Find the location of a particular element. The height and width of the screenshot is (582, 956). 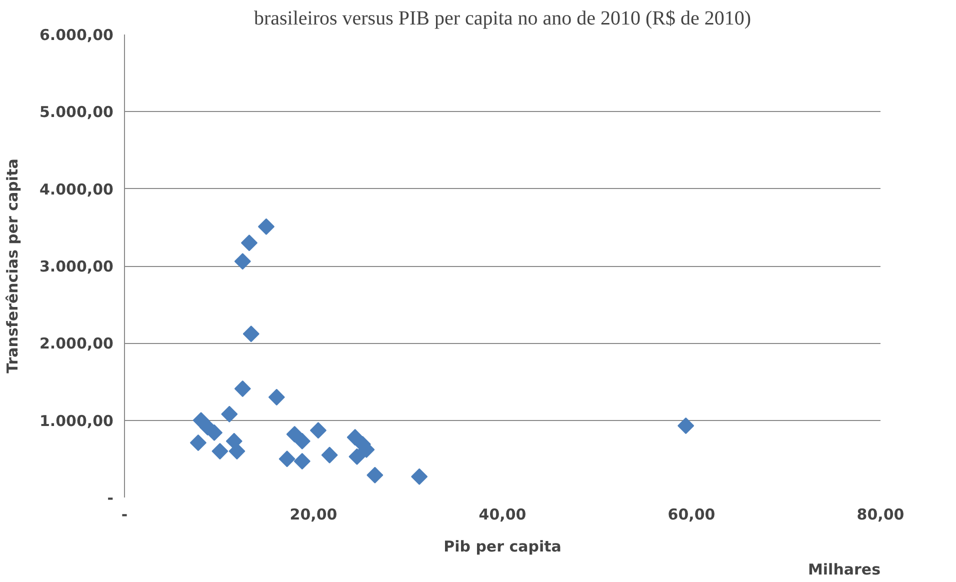

x-axis-title: Pib per capita is located at coordinates (503, 547).